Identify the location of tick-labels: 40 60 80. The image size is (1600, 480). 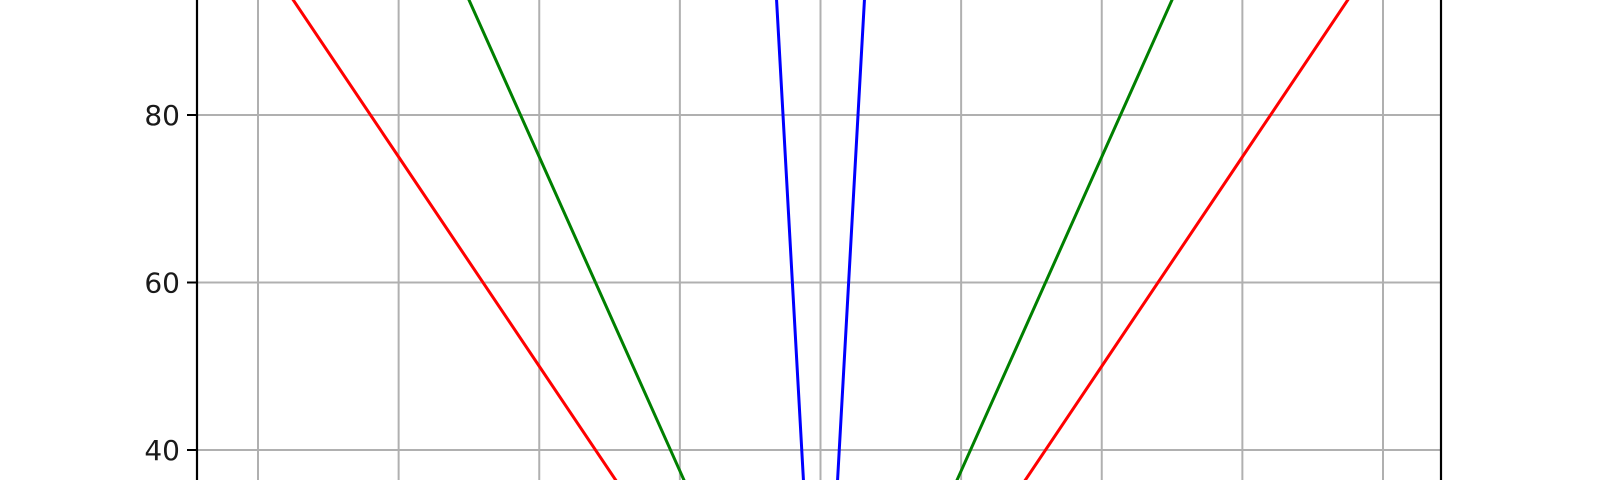
(162, 283).